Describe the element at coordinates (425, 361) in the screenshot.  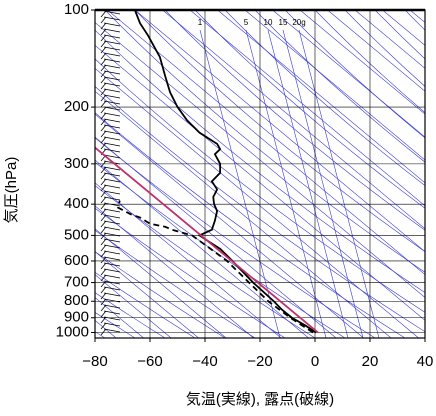
I see `x-tick-label: 40` at that location.